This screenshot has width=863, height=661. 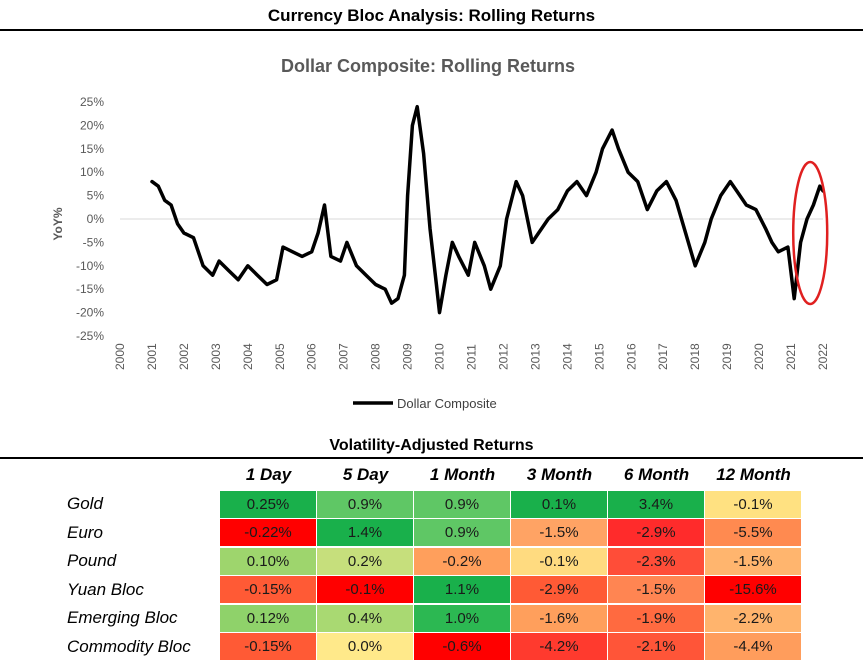 I want to click on table-cell: 3.4%, so click(x=656, y=504).